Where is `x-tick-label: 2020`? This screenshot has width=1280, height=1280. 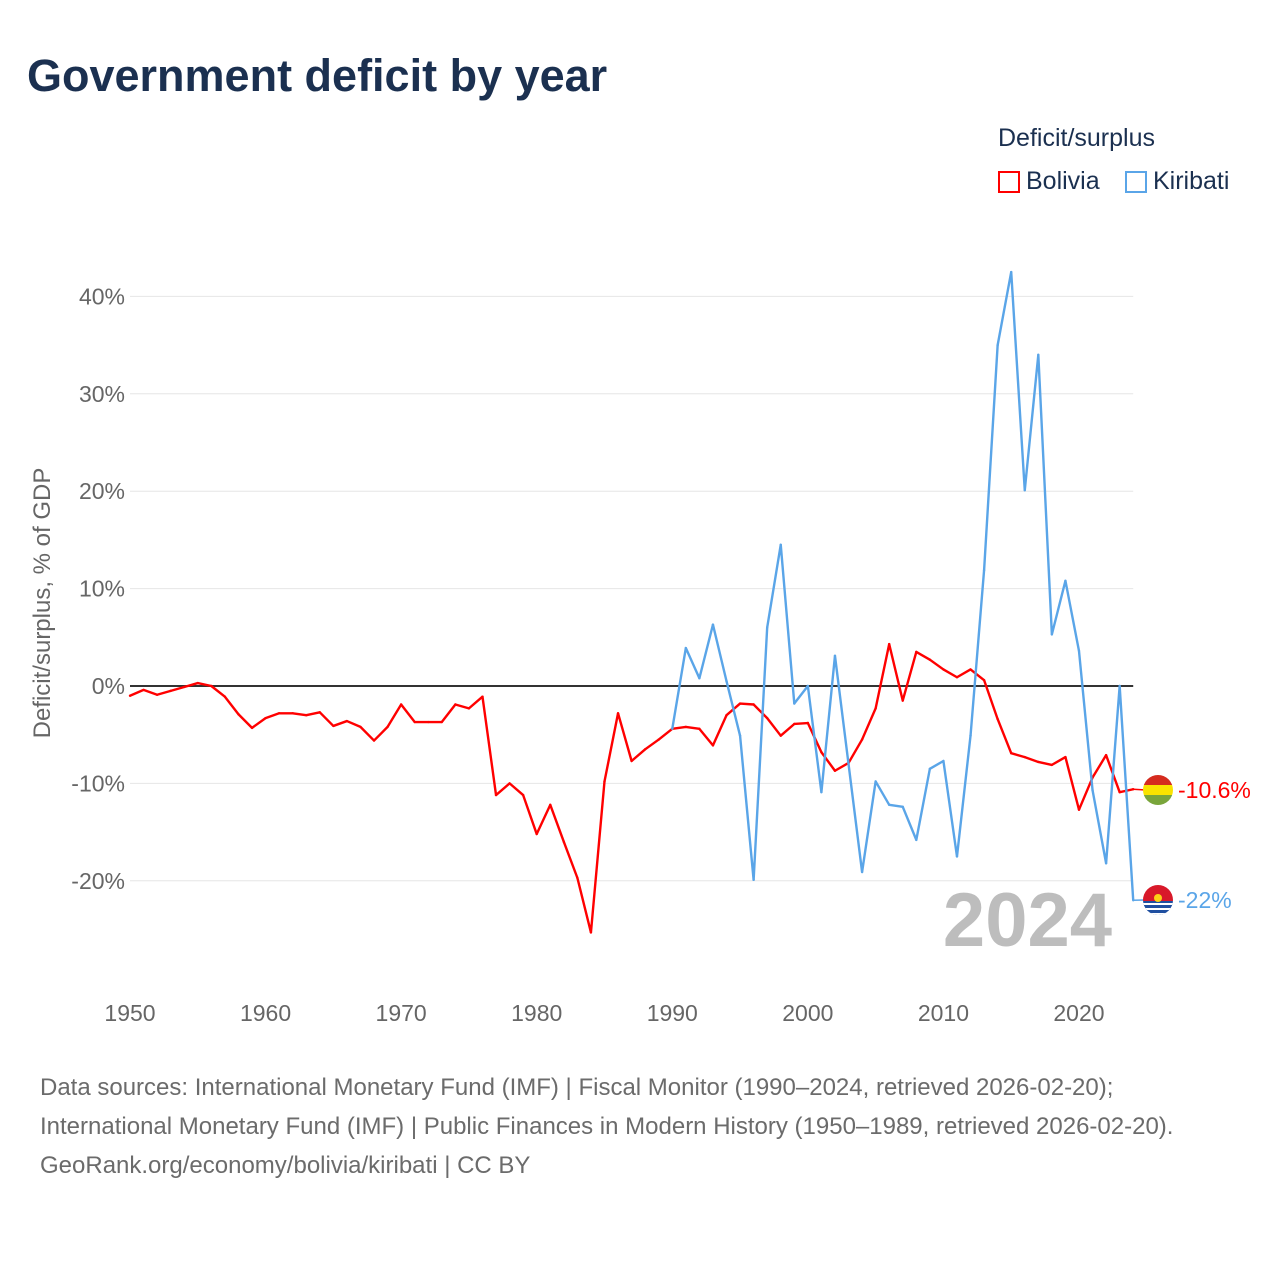 x-tick-label: 2020 is located at coordinates (1078, 1013).